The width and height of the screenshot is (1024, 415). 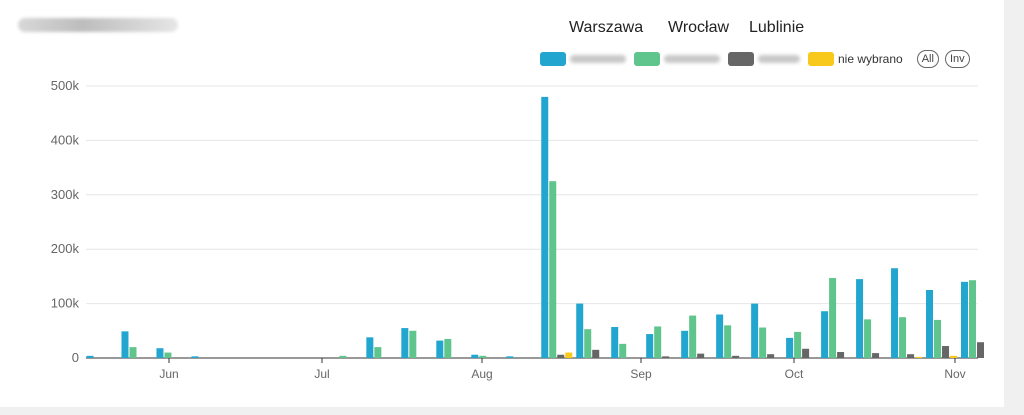 What do you see at coordinates (168, 374) in the screenshot?
I see `x-tick-label: Jun` at bounding box center [168, 374].